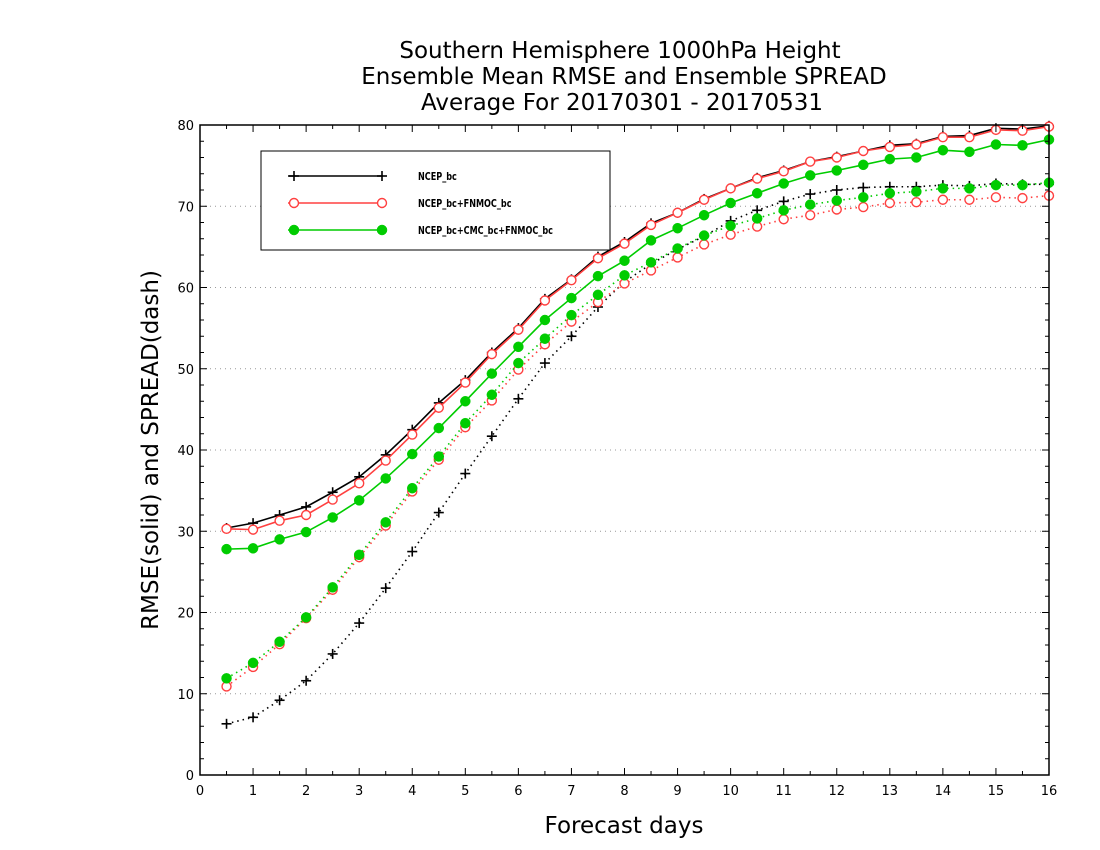  Describe the element at coordinates (185, 451) in the screenshot. I see `y-tick-label: 40` at that location.